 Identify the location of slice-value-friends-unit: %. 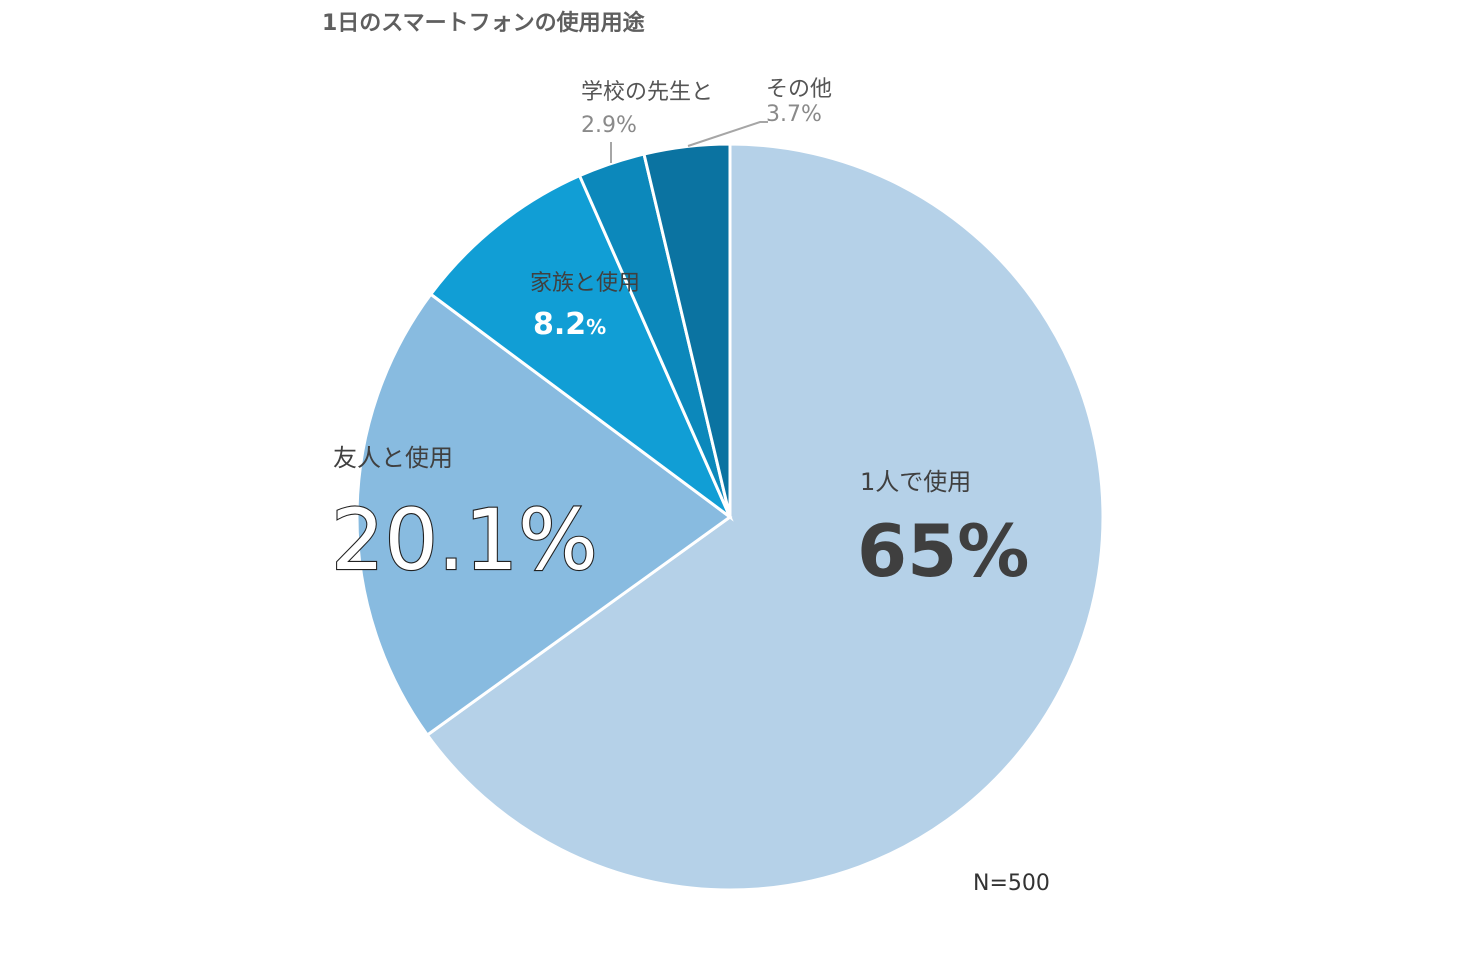
(558, 540).